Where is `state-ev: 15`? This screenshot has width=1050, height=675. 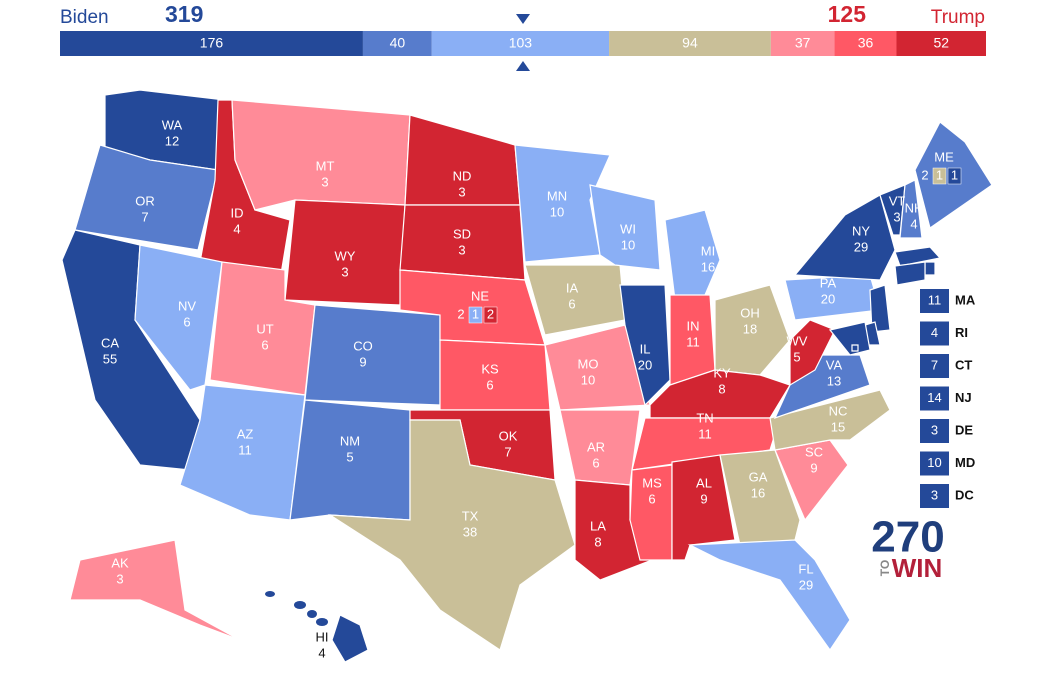 state-ev: 15 is located at coordinates (838, 426).